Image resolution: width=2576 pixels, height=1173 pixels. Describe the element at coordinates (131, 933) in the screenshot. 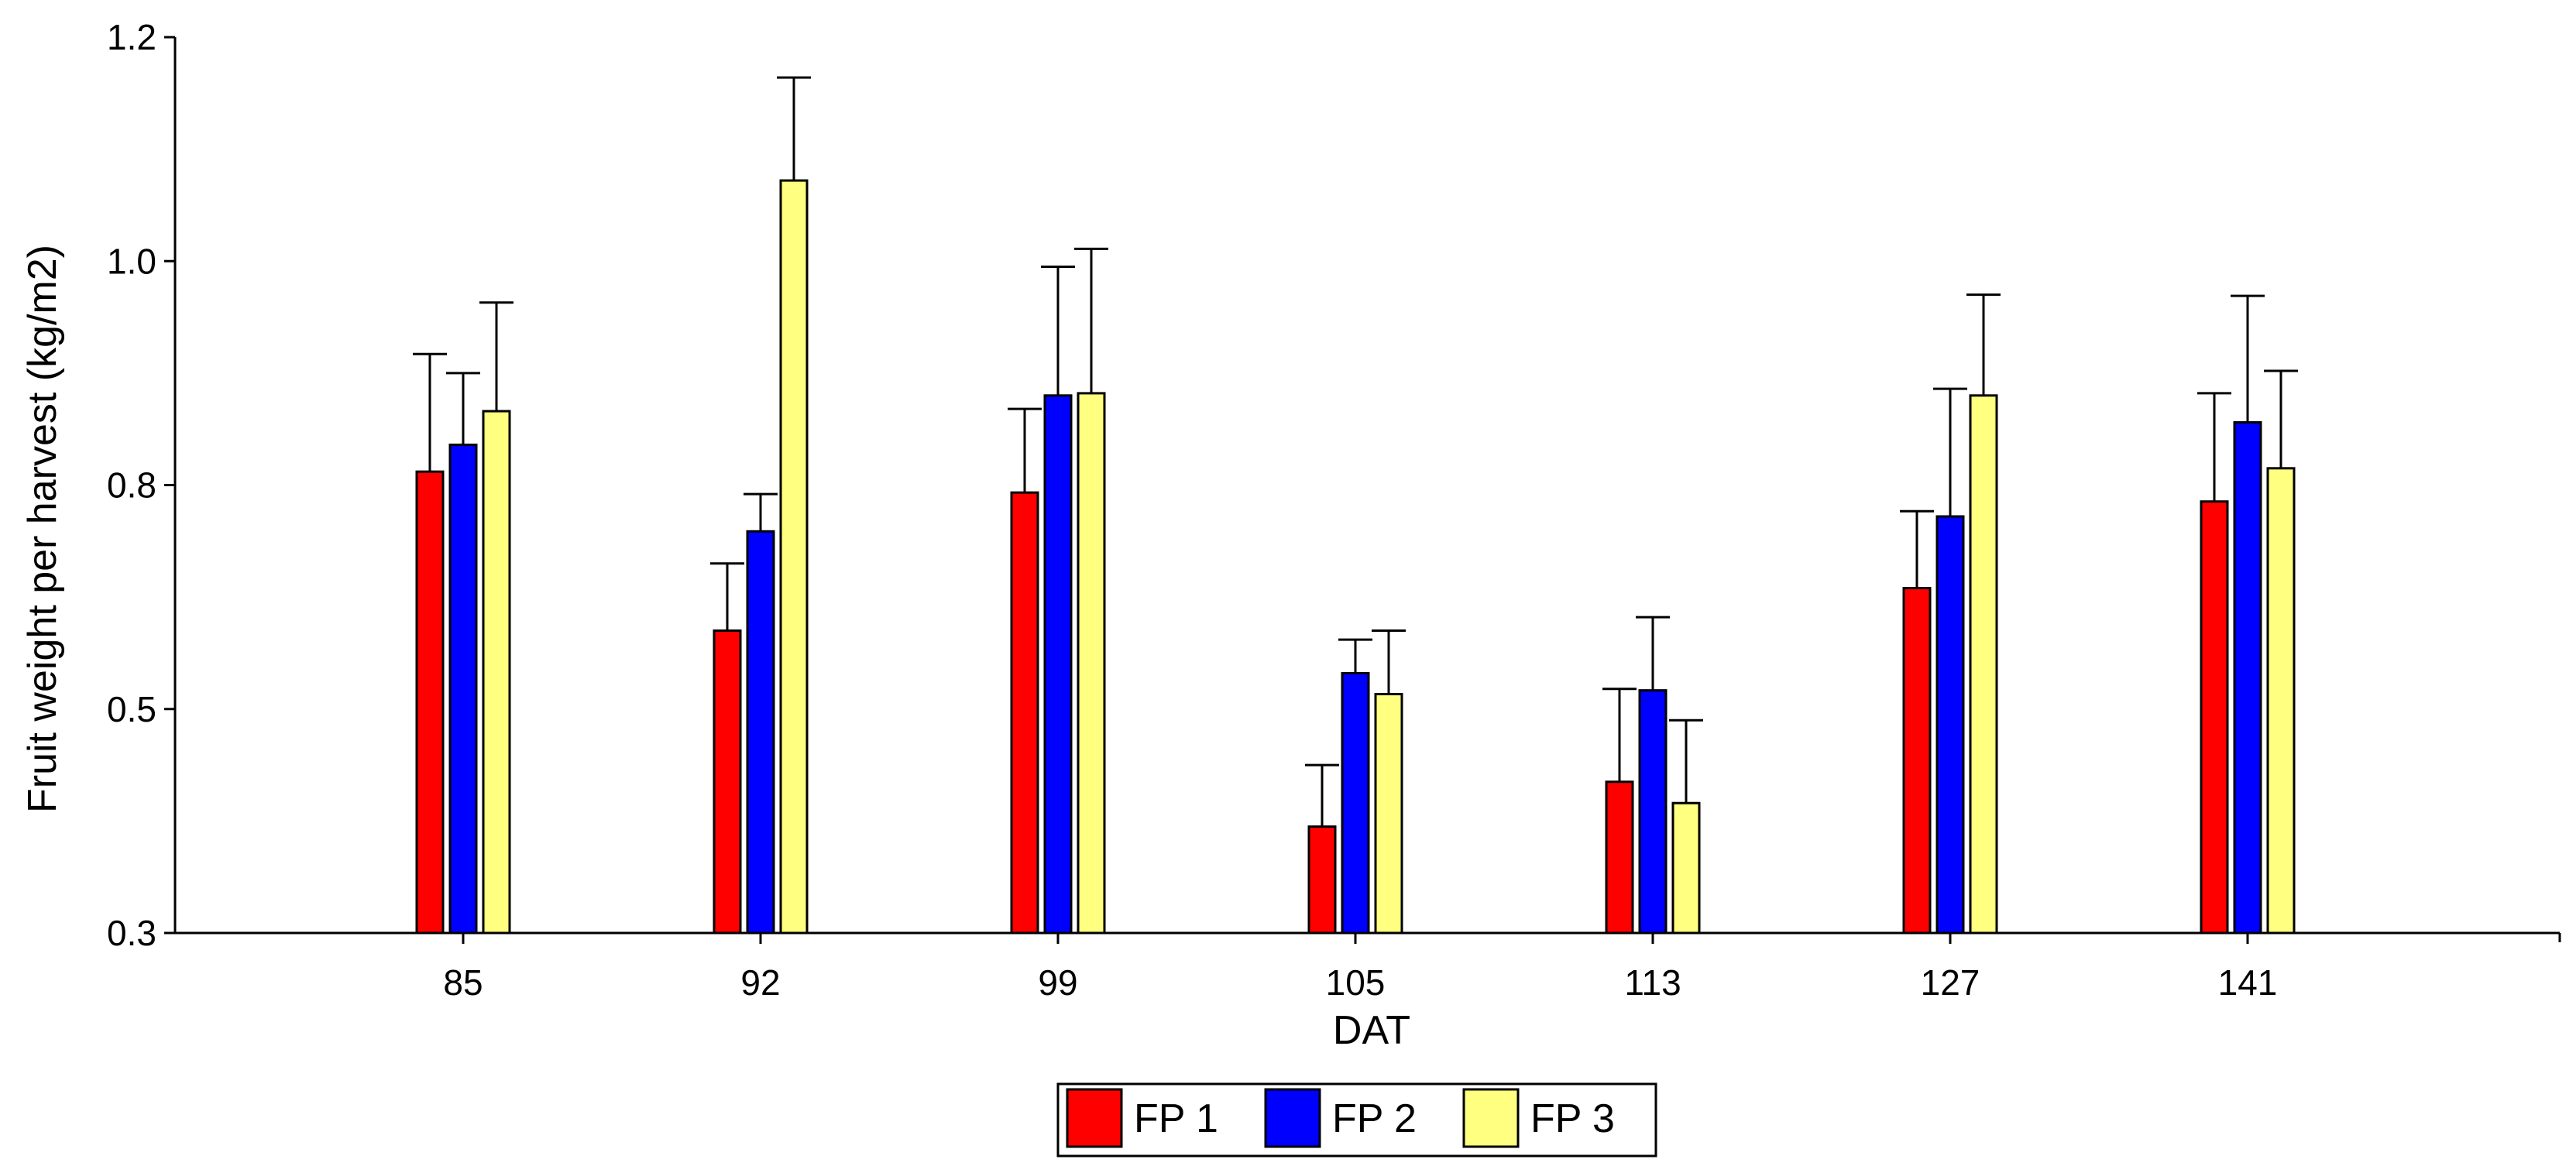

I see `y-tick-label: 0.3` at that location.